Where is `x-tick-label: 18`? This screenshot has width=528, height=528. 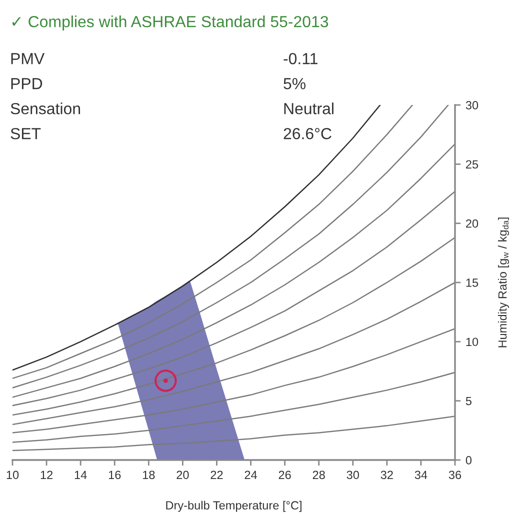
x-tick-label: 18 is located at coordinates (148, 475).